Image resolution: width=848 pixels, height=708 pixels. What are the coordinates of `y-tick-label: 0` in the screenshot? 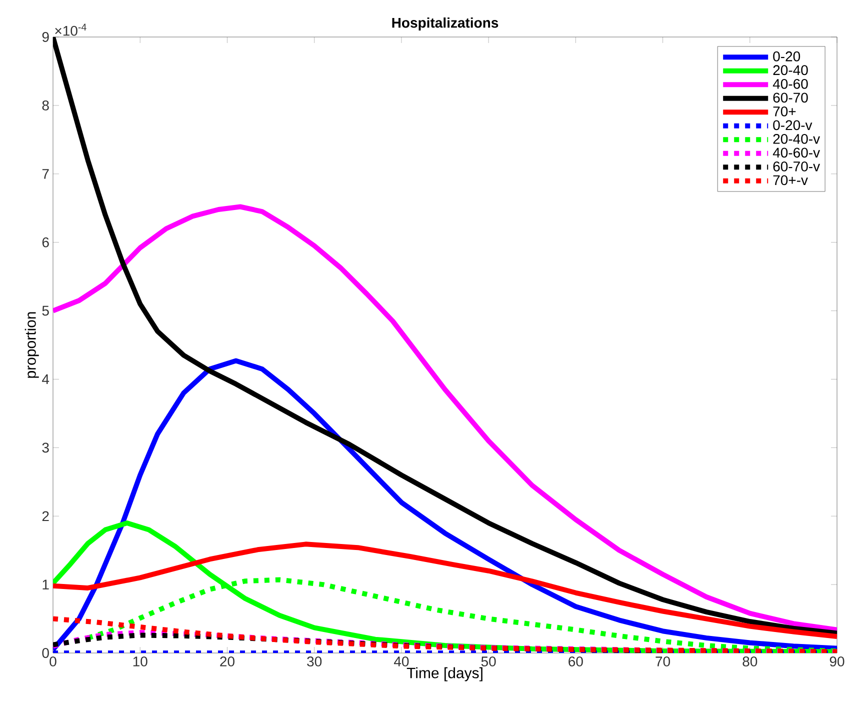 It's located at (45, 653).